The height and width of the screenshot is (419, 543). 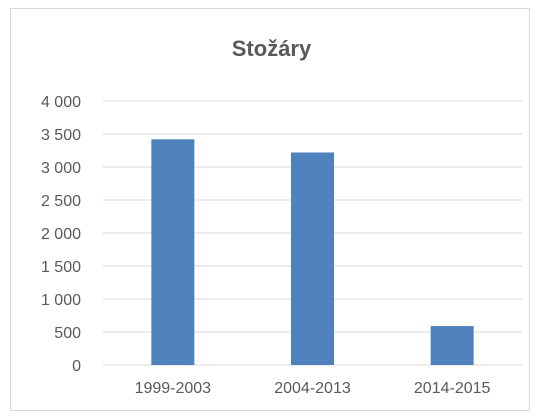 I want to click on chart-title: Stožáry, so click(x=271, y=48).